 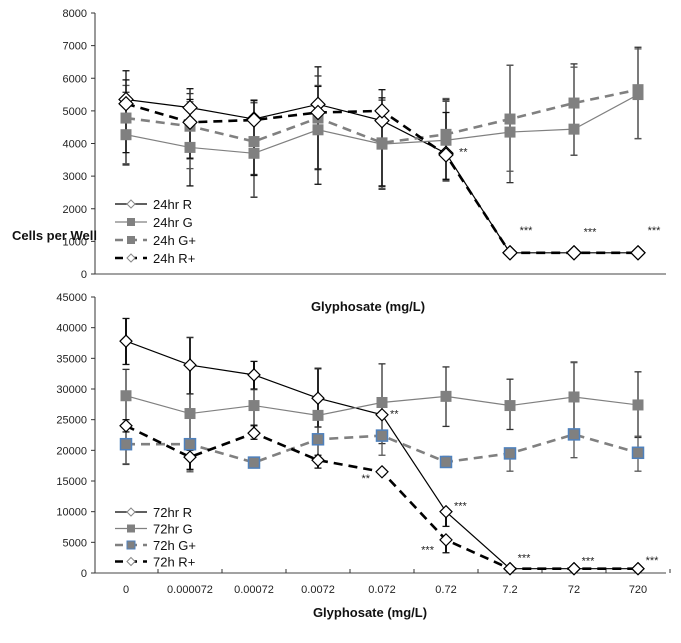 I want to click on y-tick-label: 10000, so click(x=71, y=513).